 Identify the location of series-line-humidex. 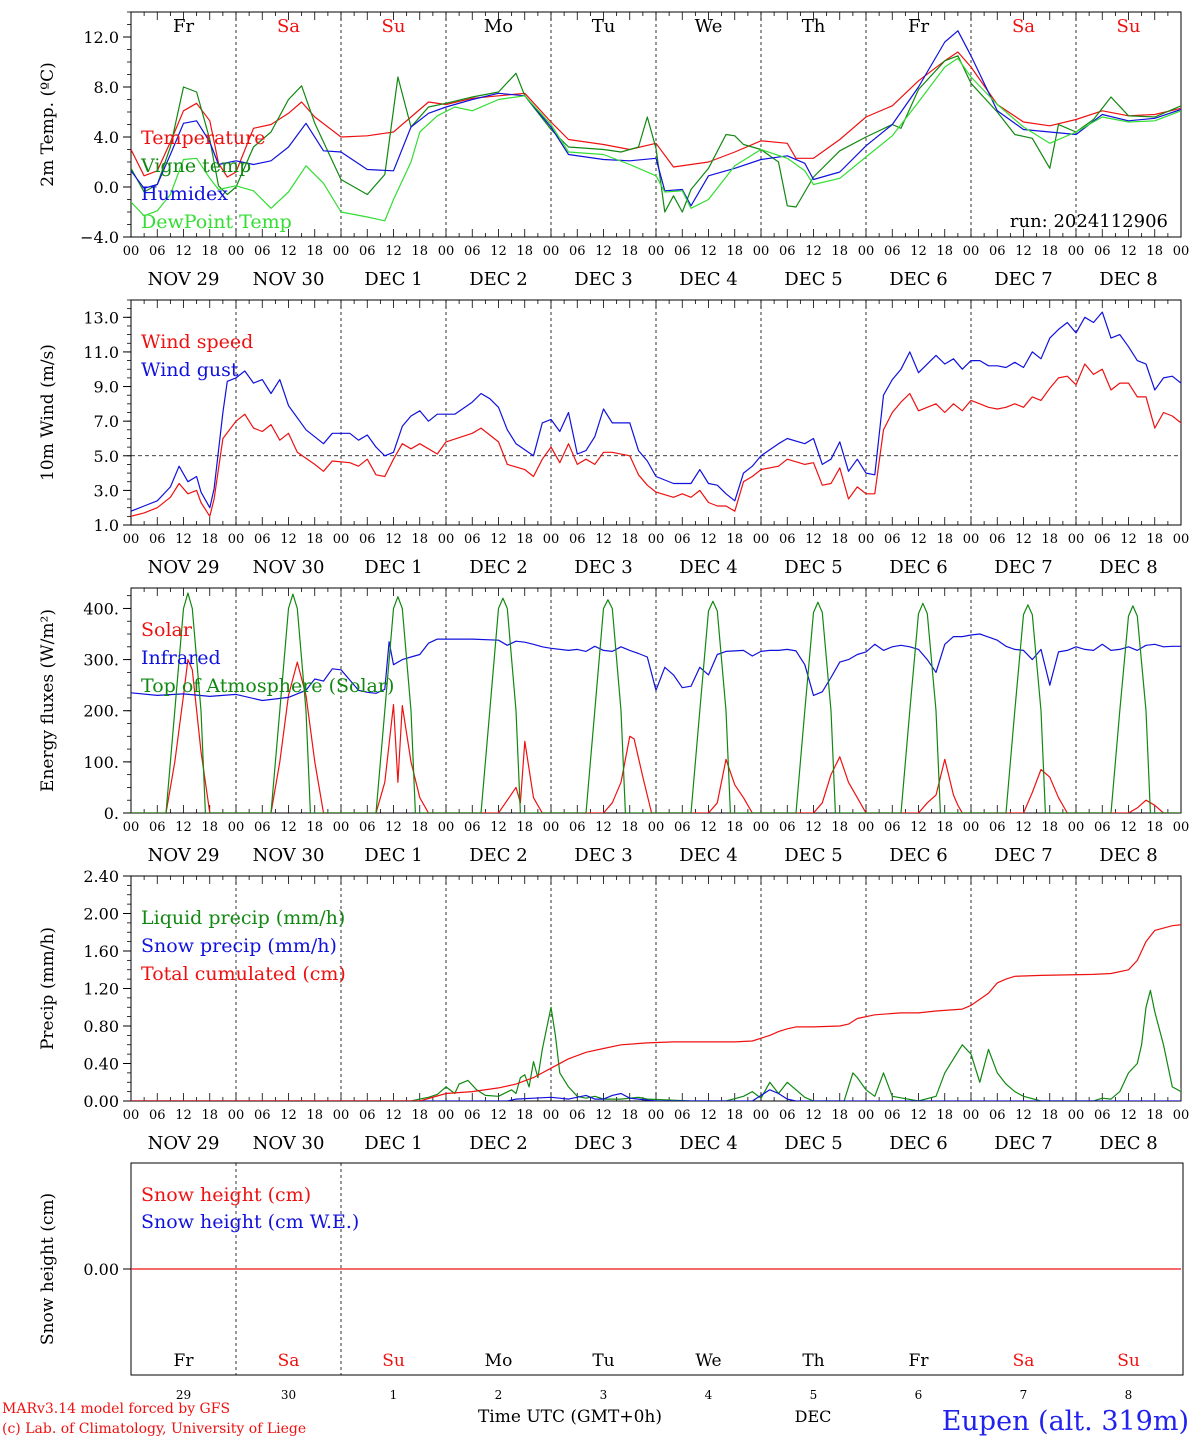
(656, 118).